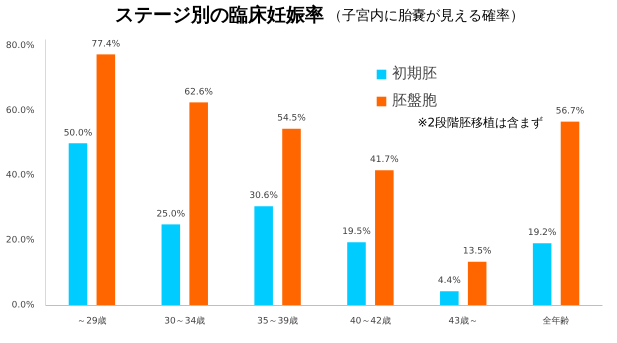  What do you see at coordinates (385, 160) in the screenshot?
I see `data-label: 41.7%` at bounding box center [385, 160].